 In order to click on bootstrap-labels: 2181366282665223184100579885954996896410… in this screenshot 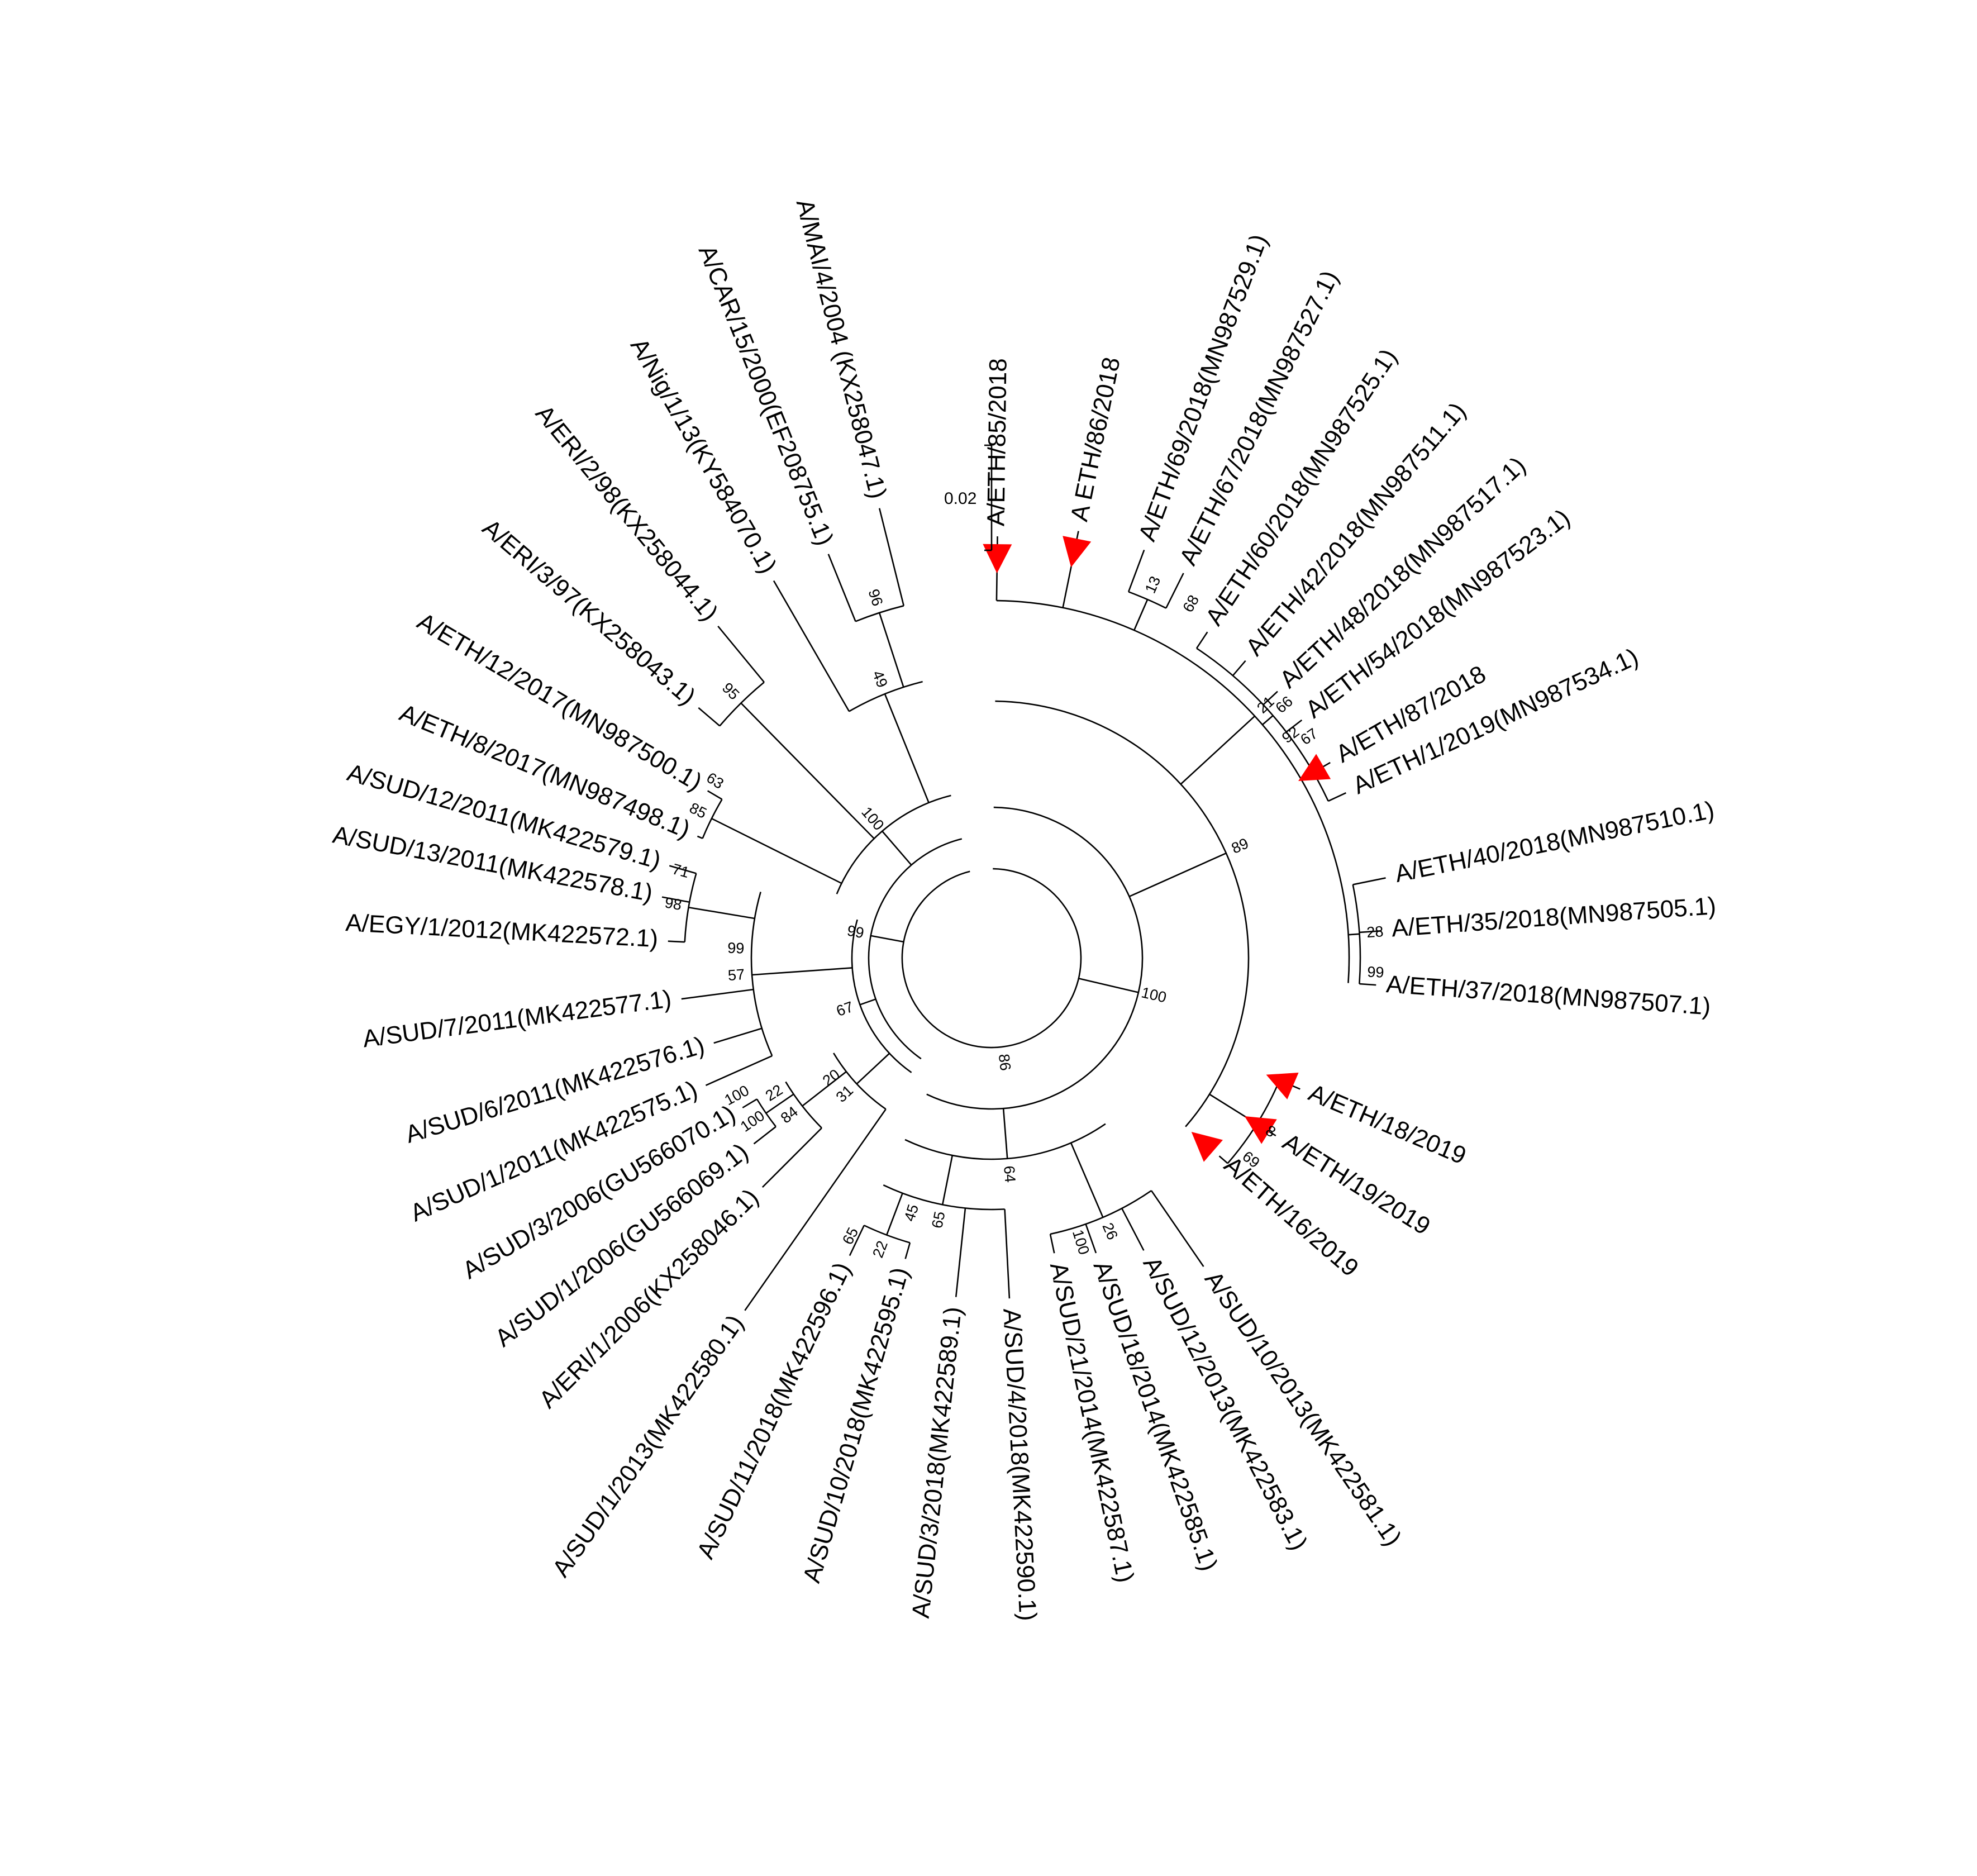, I will do `click(1024, 917)`.